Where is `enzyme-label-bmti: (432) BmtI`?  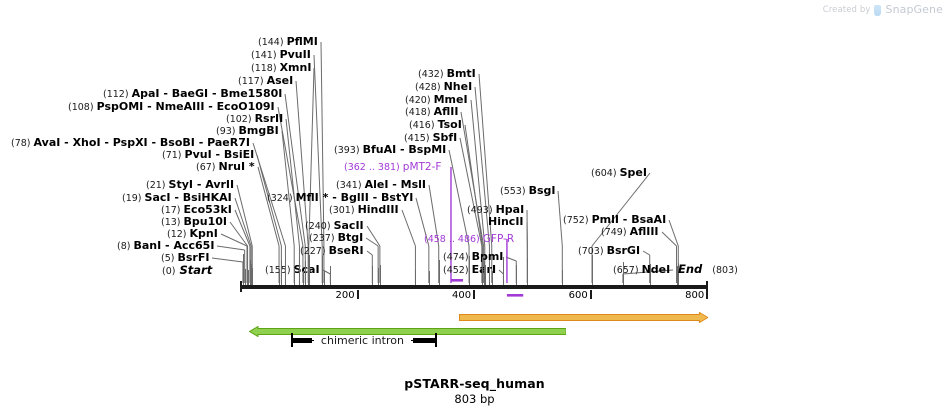
enzyme-label-bmti: (432) BmtI is located at coordinates (447, 74).